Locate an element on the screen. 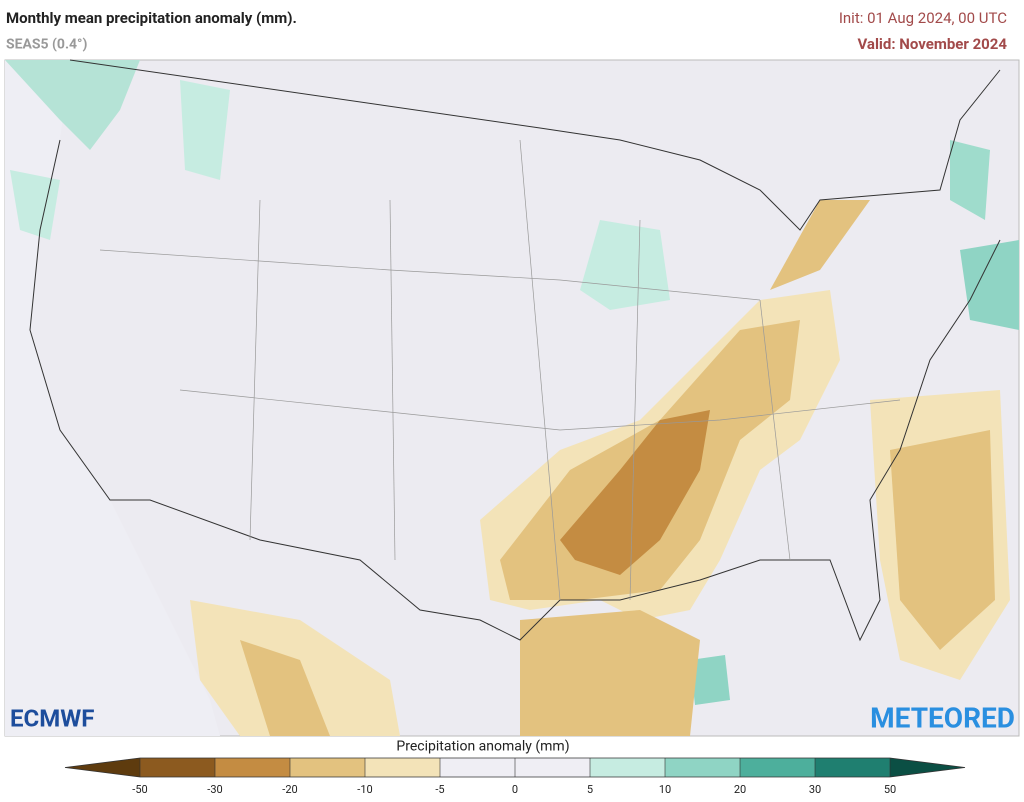 The image size is (1024, 802). colorbar-label: Precipitation anomaly (mm) is located at coordinates (482, 747).